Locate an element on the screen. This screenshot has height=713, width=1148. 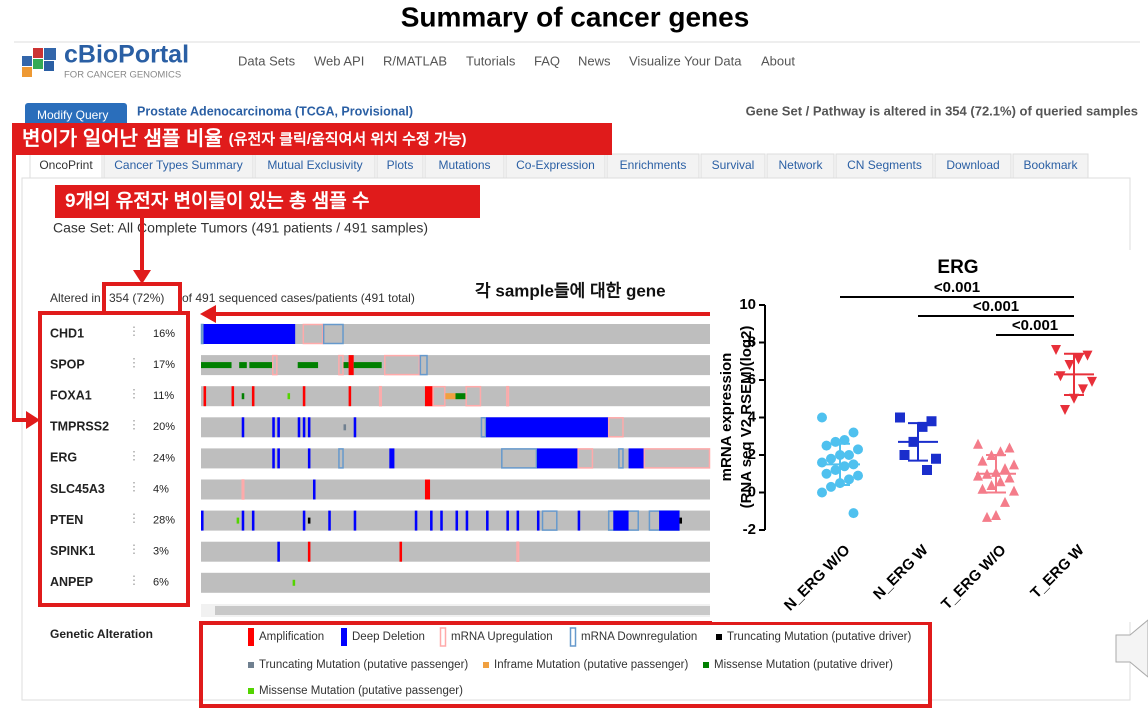
gene-name: ANPEP is located at coordinates (71, 582).